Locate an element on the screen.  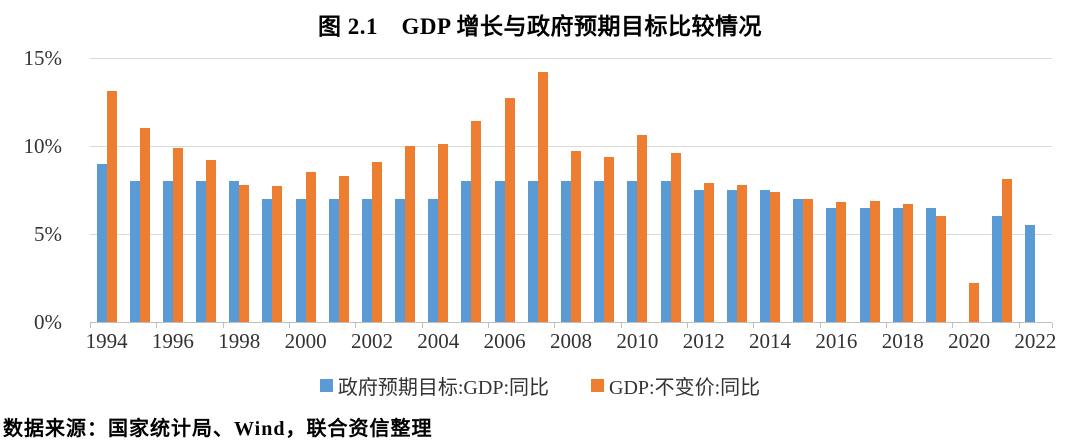
bar-target-2006 is located at coordinates (499, 251).